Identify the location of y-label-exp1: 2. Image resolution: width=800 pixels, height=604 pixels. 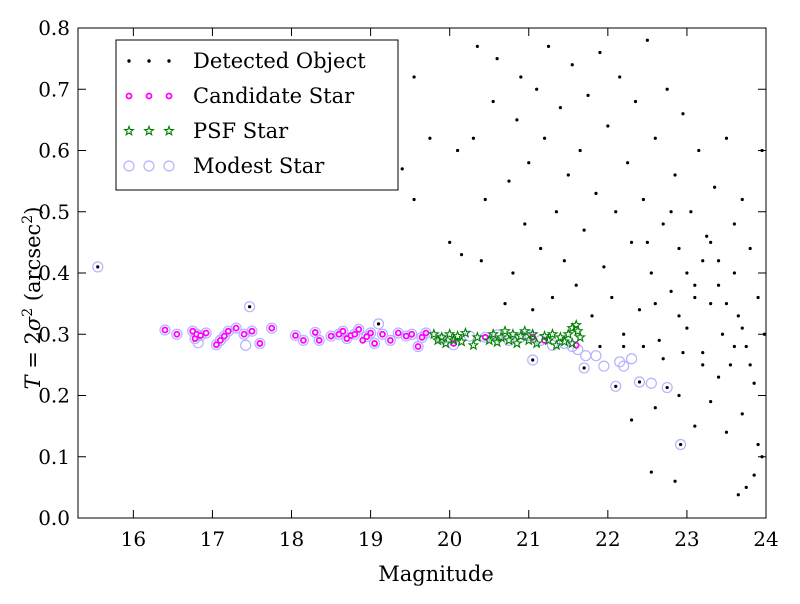
(28, 312).